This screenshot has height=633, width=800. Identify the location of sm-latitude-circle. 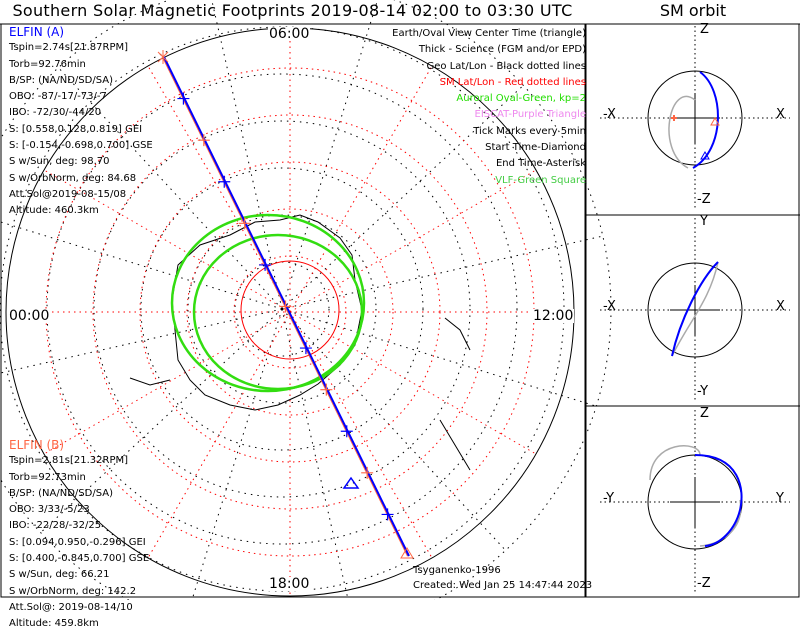
(290, 312).